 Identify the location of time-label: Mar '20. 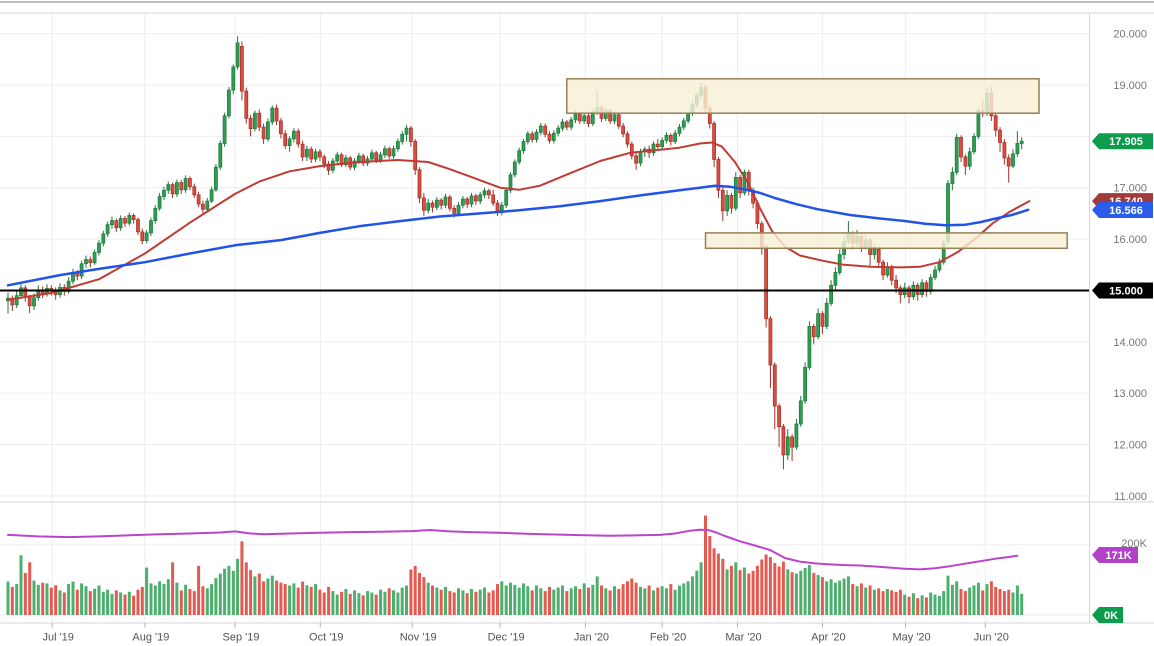
(743, 638).